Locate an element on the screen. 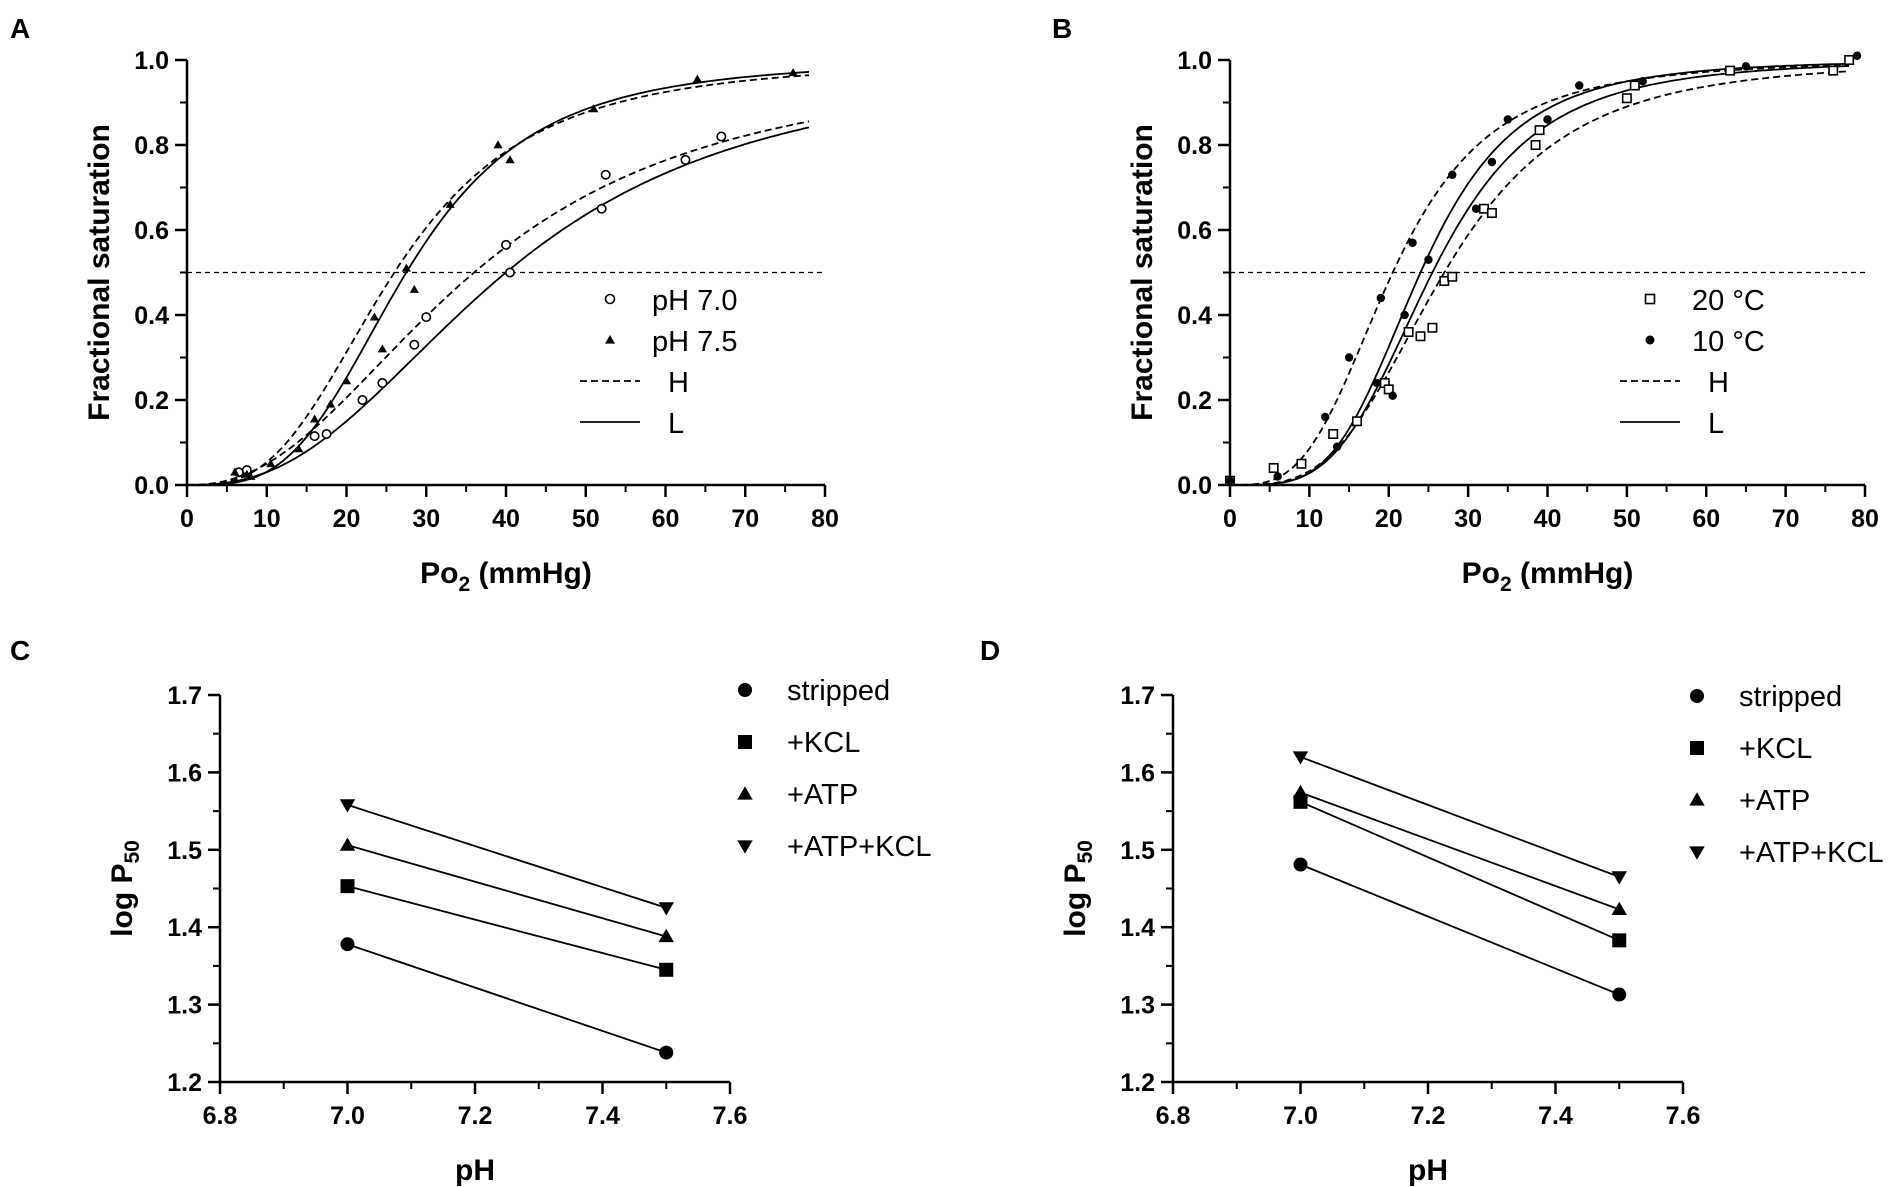 The height and width of the screenshot is (1187, 1904). x-tick-label: 10 is located at coordinates (1309, 519).